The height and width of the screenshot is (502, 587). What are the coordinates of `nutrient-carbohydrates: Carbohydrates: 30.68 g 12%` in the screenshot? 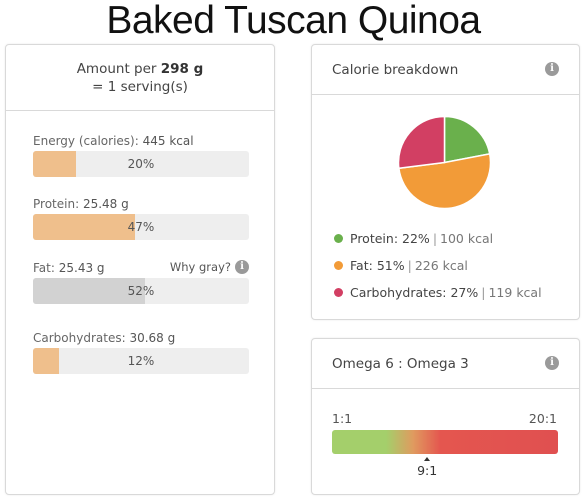 It's located at (141, 352).